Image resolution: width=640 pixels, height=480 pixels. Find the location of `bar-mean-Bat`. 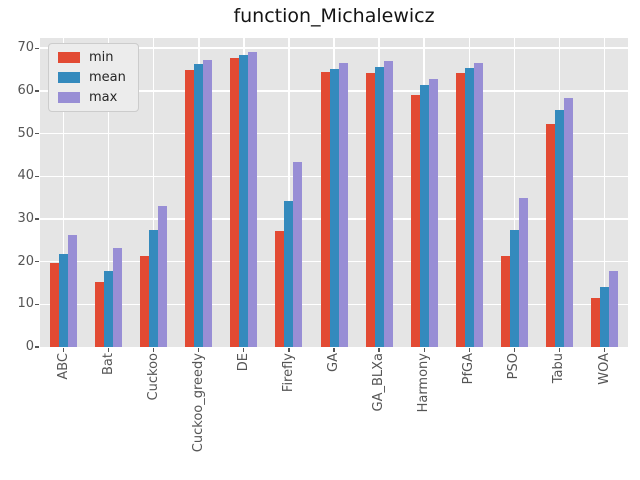

bar-mean-Bat is located at coordinates (109, 308).